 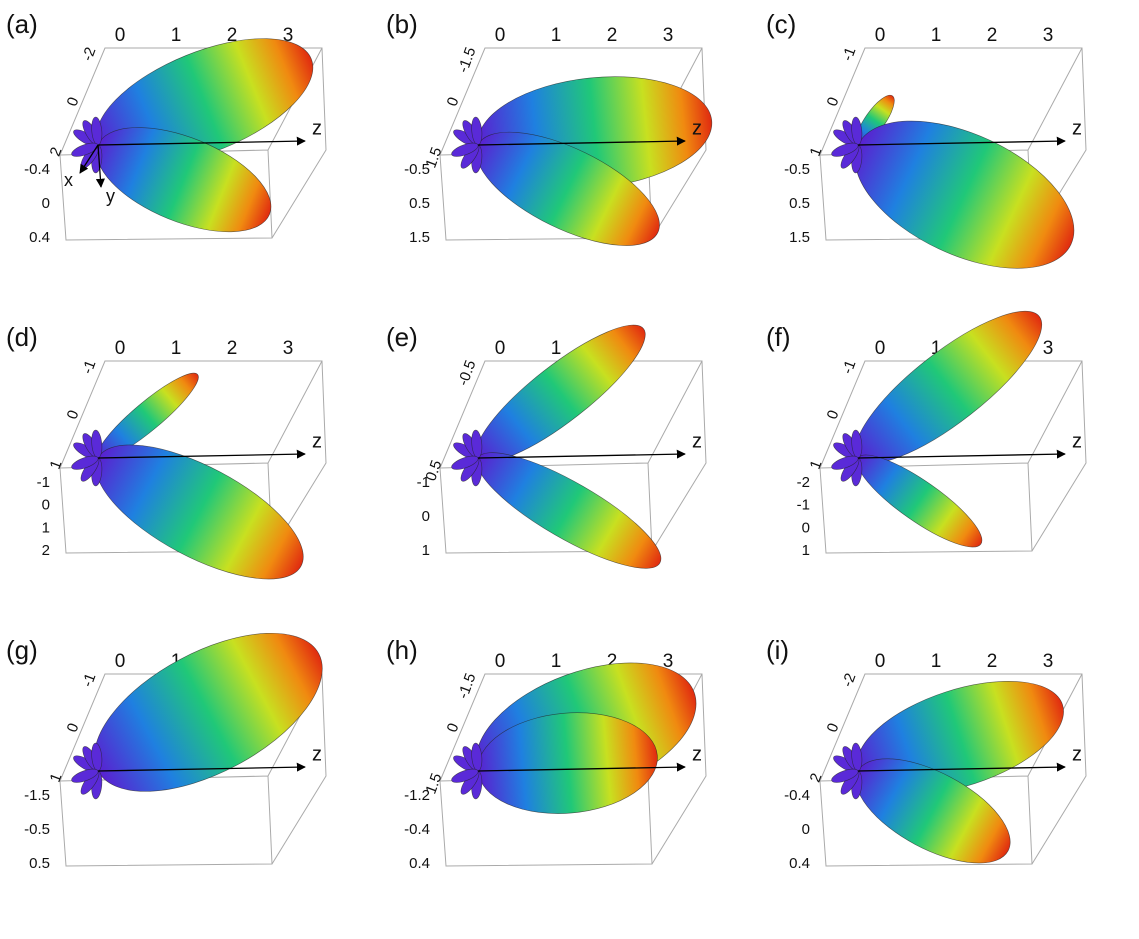 What do you see at coordinates (100, 166) in the screenshot?
I see `y-axis` at bounding box center [100, 166].